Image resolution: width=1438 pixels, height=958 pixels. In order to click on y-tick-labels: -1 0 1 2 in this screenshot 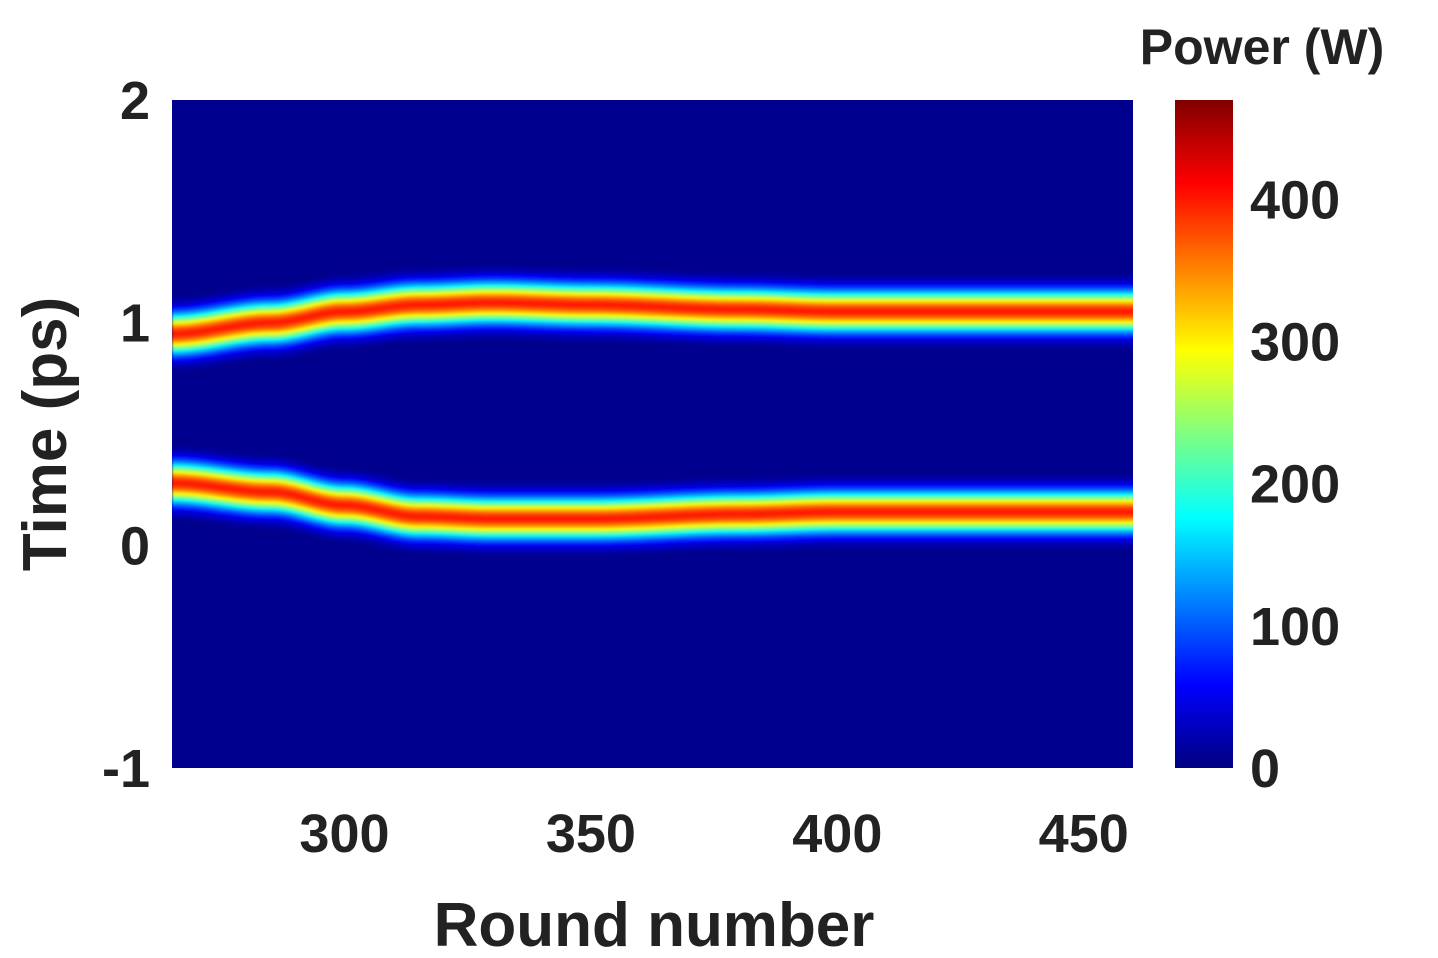, I will do `click(126, 435)`.